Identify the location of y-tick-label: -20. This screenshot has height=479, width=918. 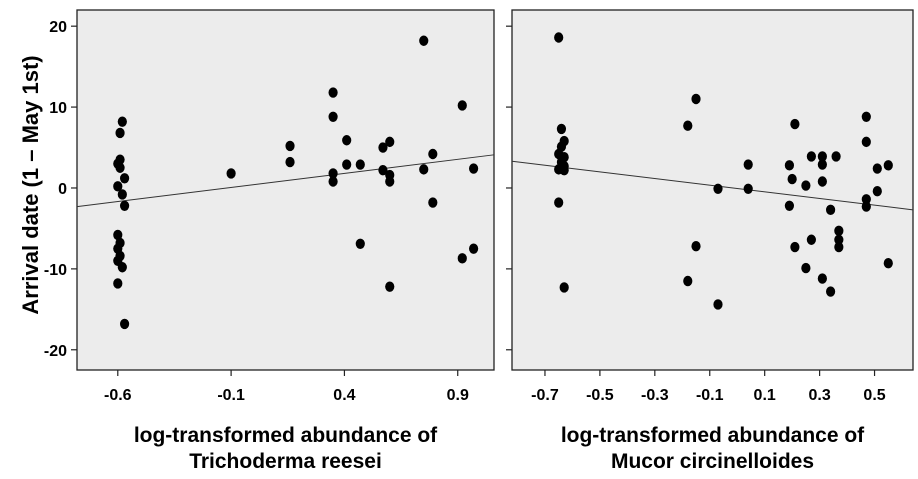
(55, 351).